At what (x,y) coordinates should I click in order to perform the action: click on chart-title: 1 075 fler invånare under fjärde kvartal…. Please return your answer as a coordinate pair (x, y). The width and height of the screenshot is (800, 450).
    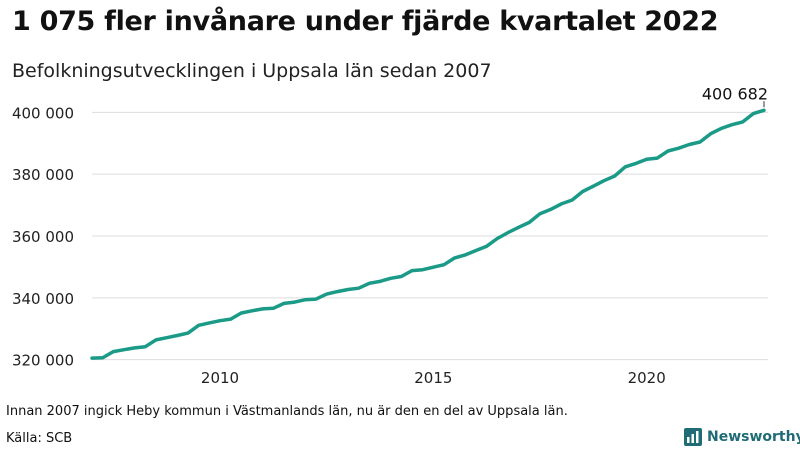
    Looking at the image, I should click on (365, 21).